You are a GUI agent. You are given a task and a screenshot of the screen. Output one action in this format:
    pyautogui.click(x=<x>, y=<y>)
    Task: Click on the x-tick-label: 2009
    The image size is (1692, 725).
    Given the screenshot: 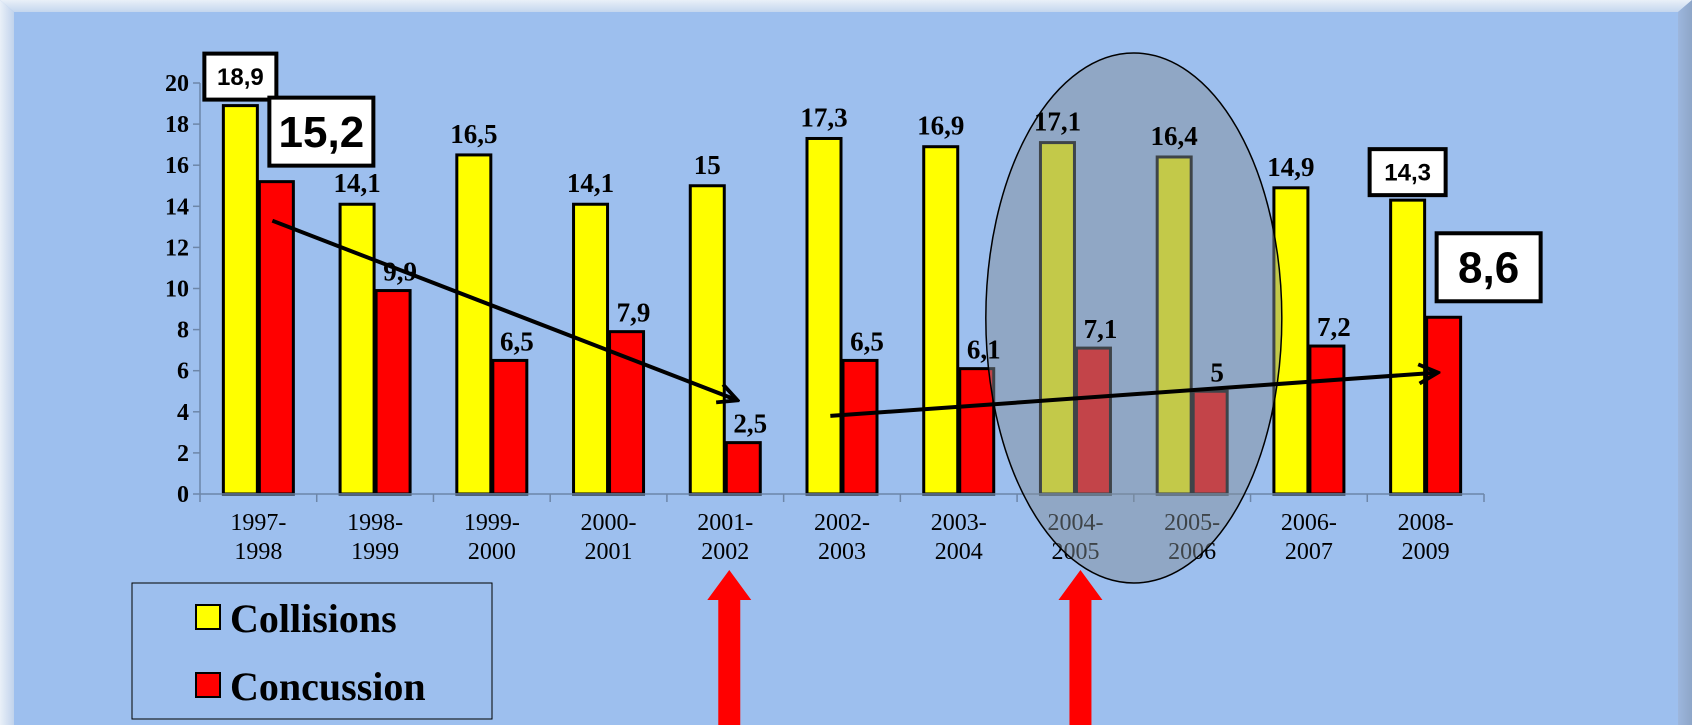 What is the action you would take?
    pyautogui.click(x=1426, y=552)
    